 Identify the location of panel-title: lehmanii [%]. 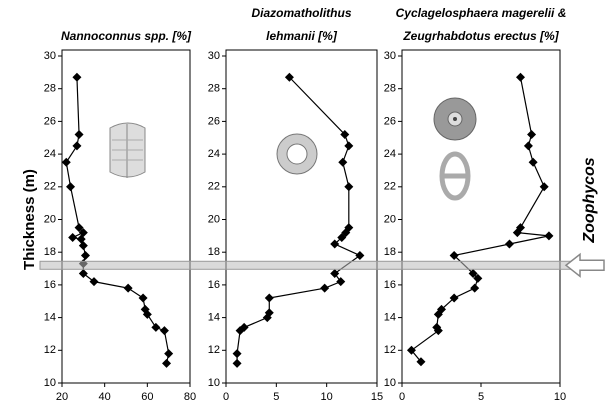
(302, 36).